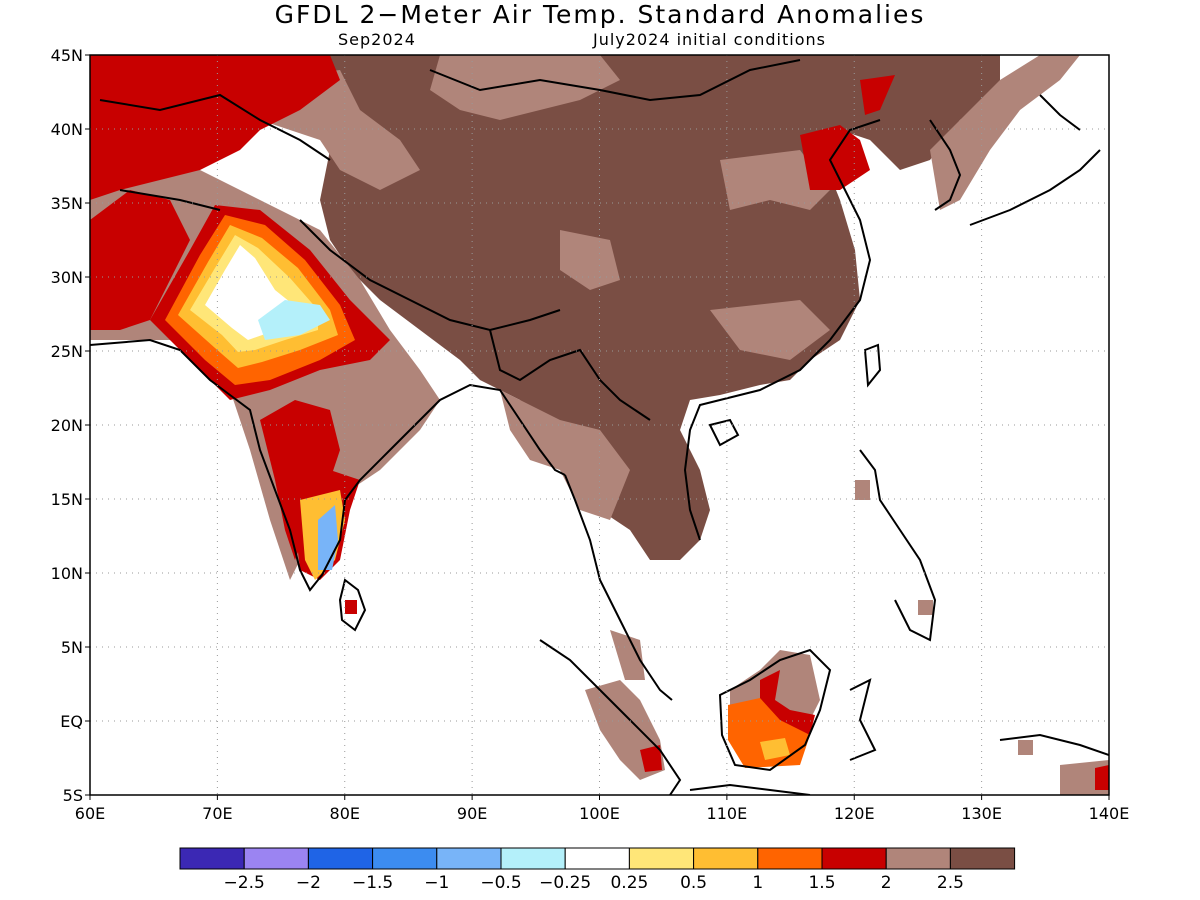 Image resolution: width=1200 pixels, height=900 pixels. I want to click on lon-label: 110E, so click(727, 813).